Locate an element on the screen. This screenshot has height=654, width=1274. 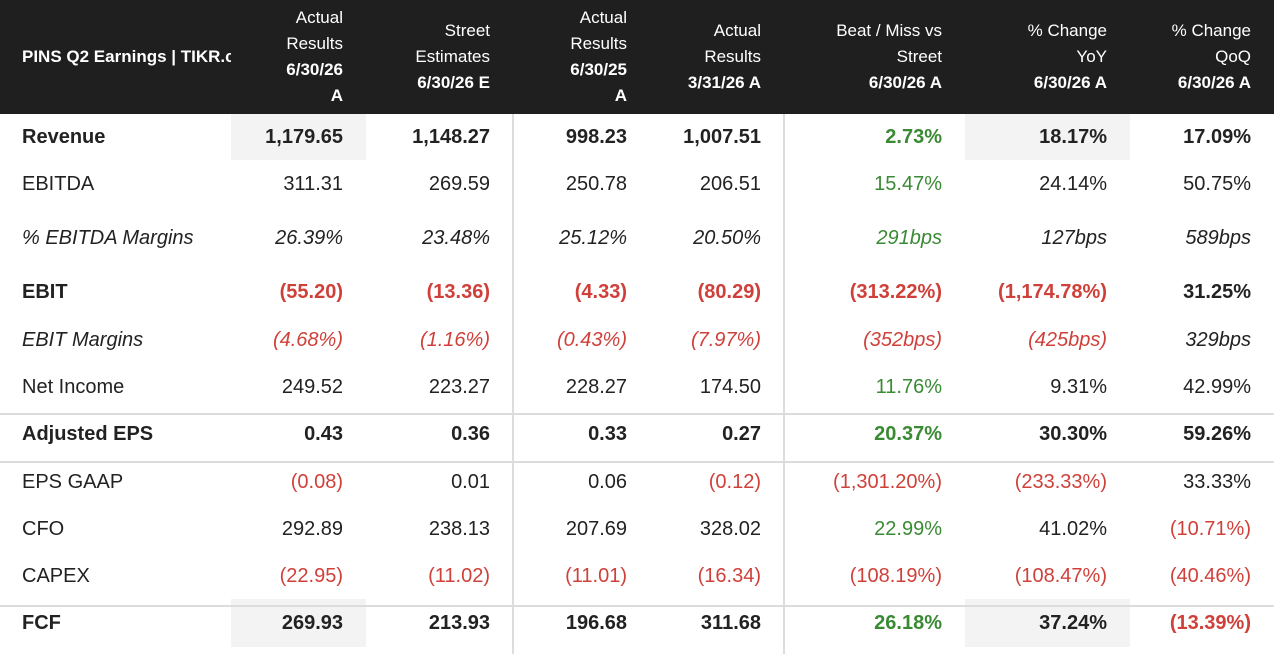
table-cell: (108.19%) is located at coordinates (895, 575).